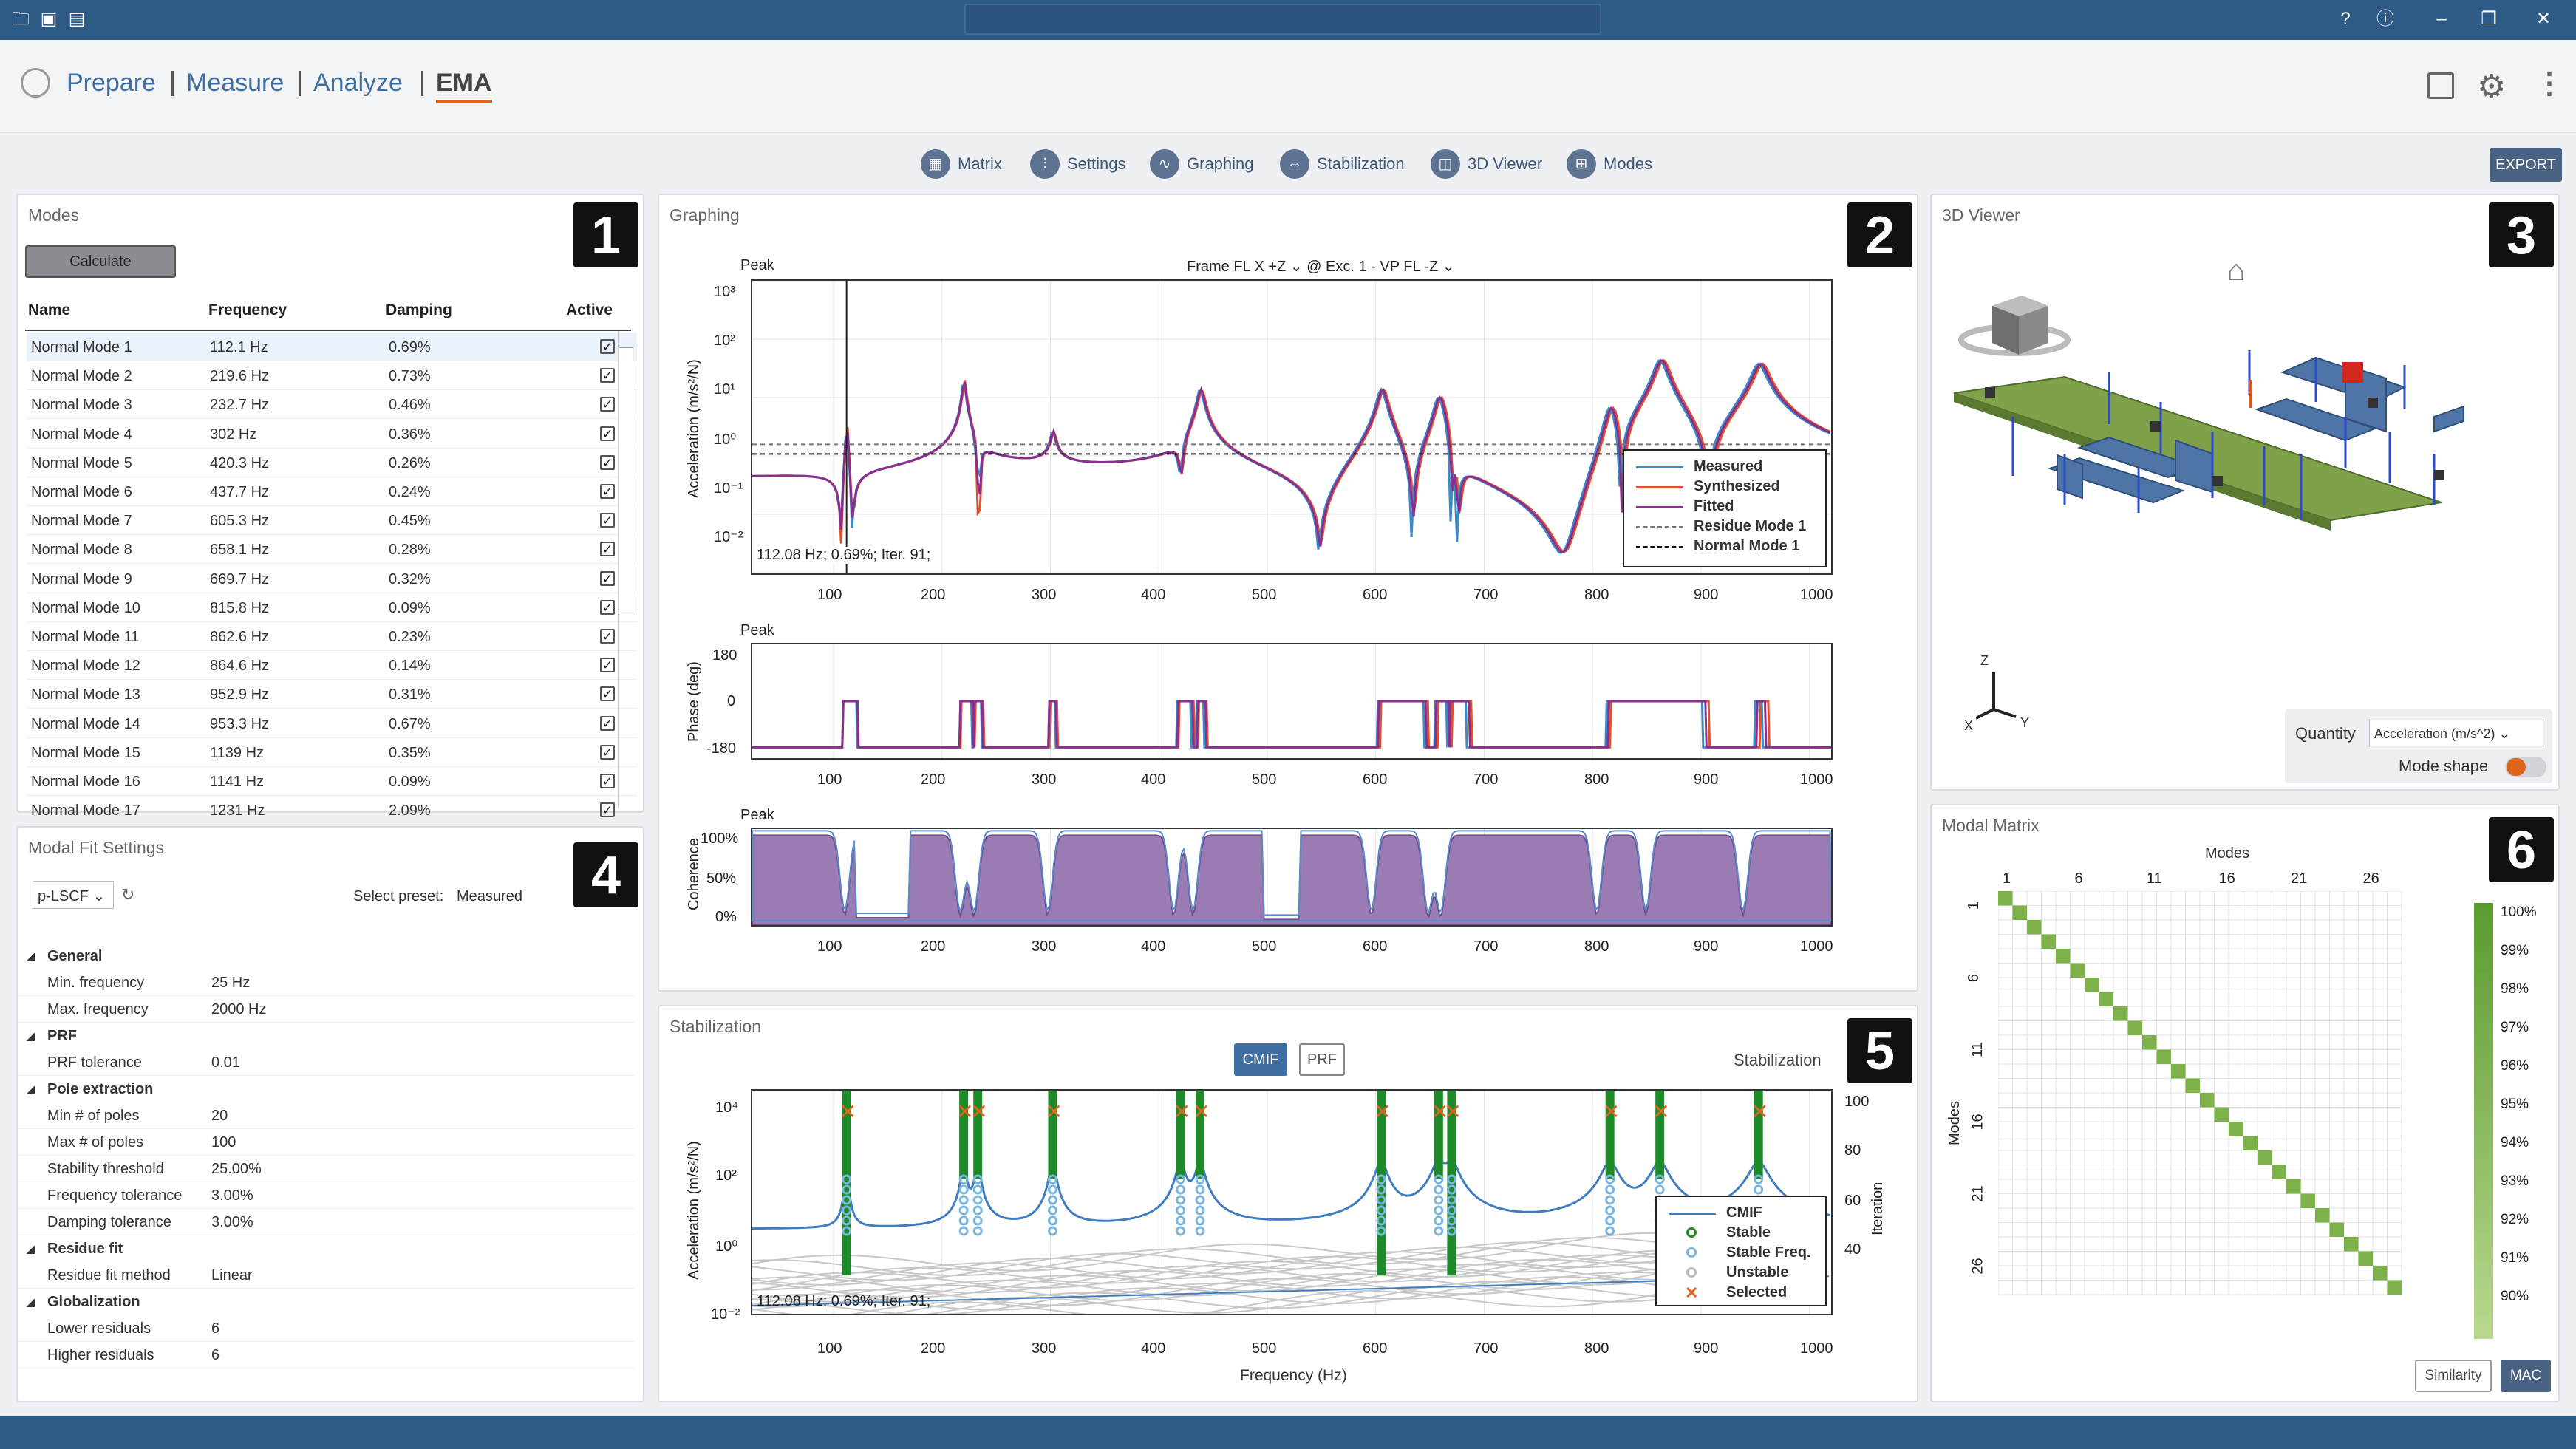 The image size is (2576, 1449). I want to click on preset-select: Measured, so click(489, 896).